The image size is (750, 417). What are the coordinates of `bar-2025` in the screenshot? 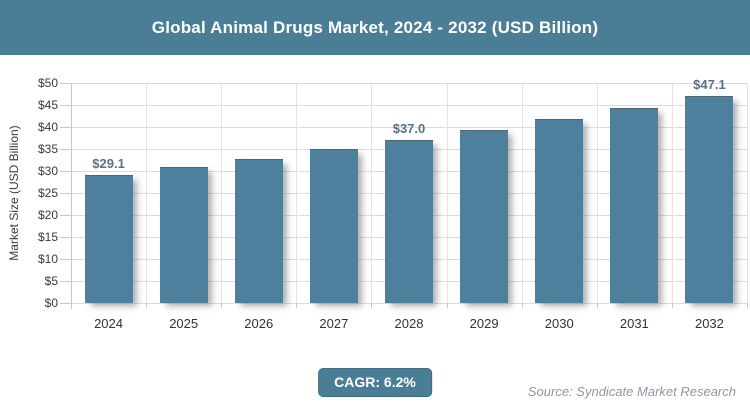 It's located at (183, 235).